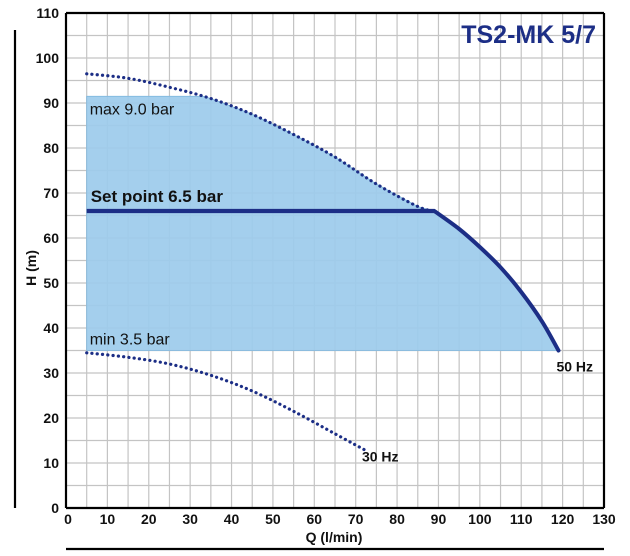 Image resolution: width=630 pixels, height=556 pixels. I want to click on chart-title: TS2-MK 5/7, so click(528, 35).